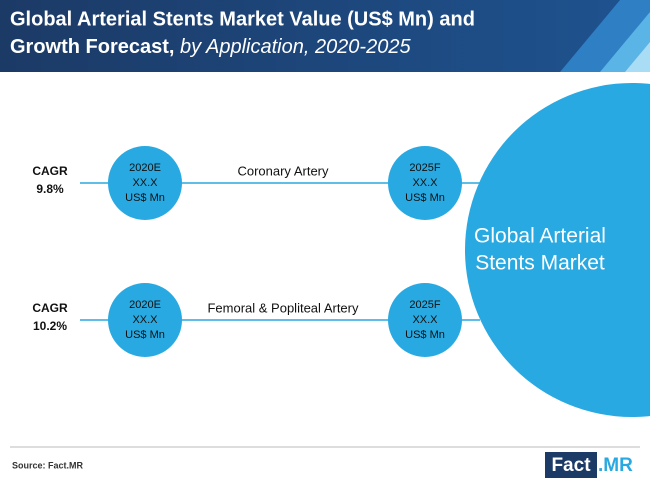  What do you see at coordinates (283, 170) in the screenshot?
I see `segment-label: Coronary Artery` at bounding box center [283, 170].